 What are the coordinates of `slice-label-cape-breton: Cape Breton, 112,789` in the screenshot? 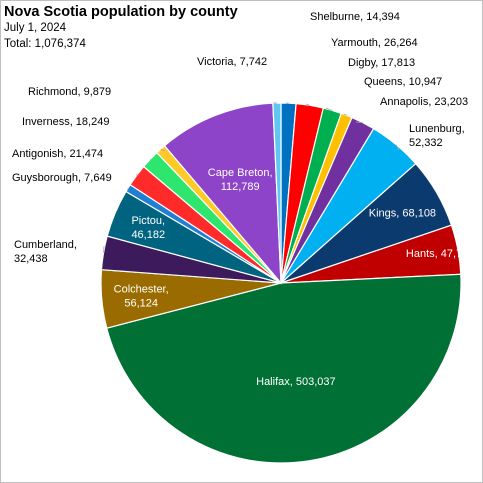 It's located at (240, 180).